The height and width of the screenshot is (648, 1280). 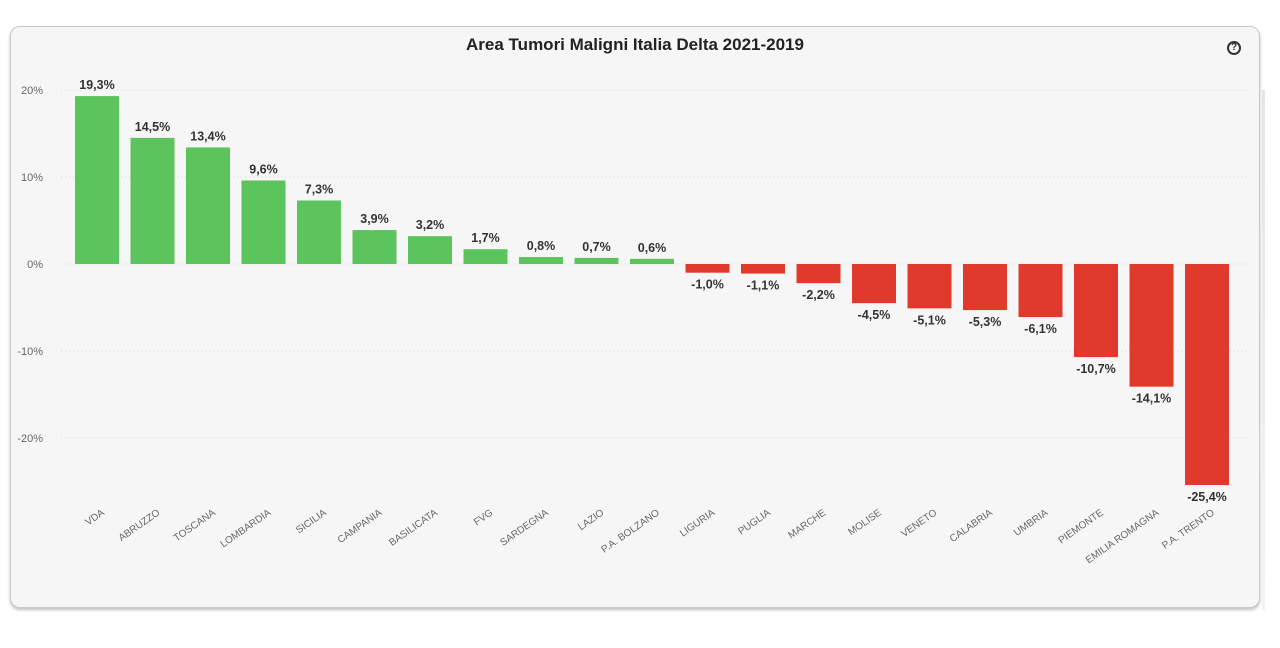 What do you see at coordinates (541, 246) in the screenshot?
I see `data-label: 0,8%` at bounding box center [541, 246].